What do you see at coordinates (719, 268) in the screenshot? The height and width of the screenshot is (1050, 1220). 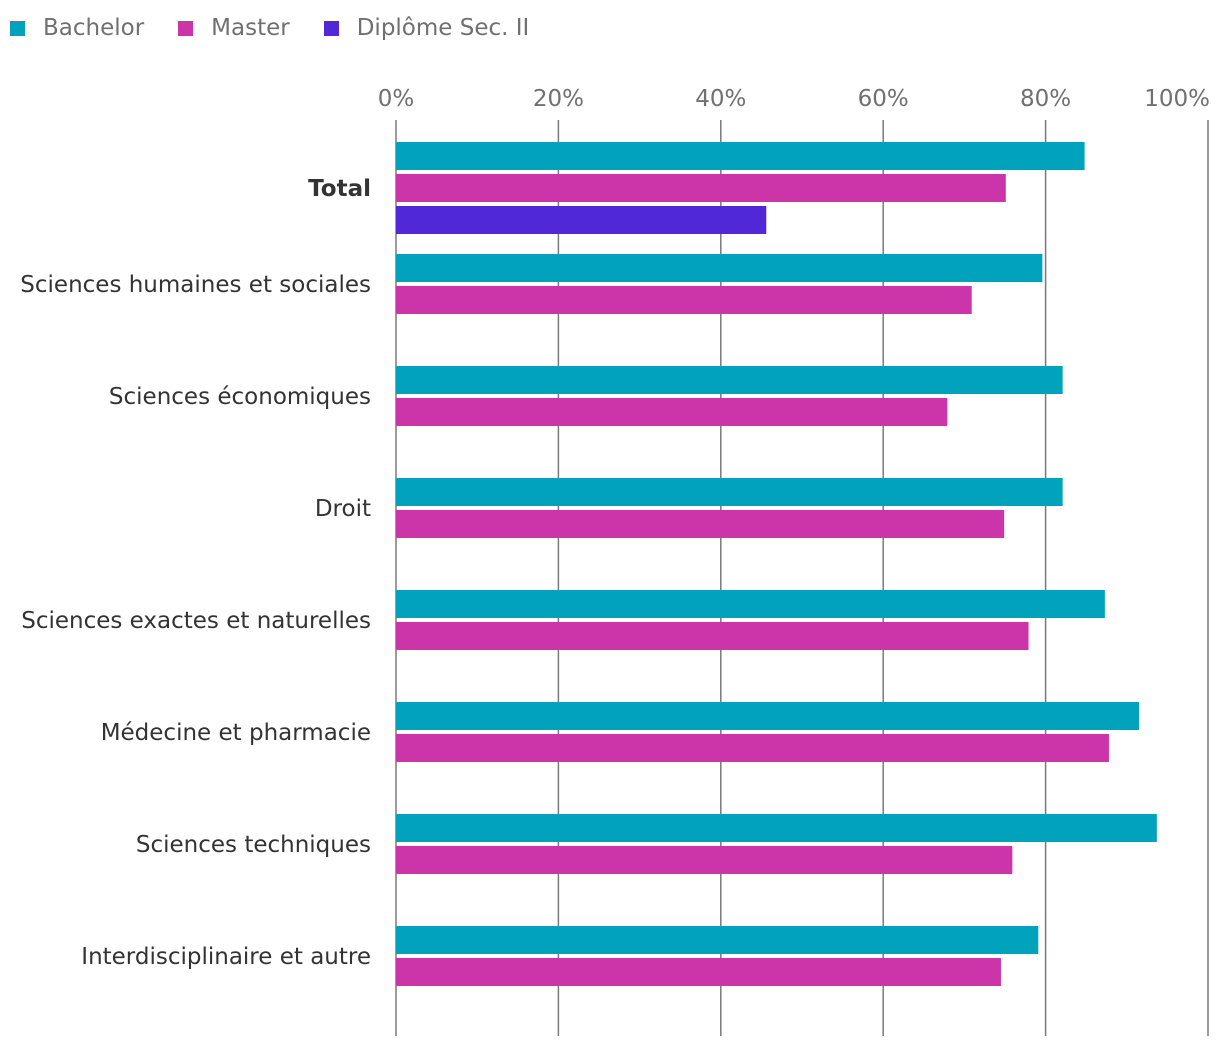 I see `bar-bachelor-sciences-humaines-et-sociales` at bounding box center [719, 268].